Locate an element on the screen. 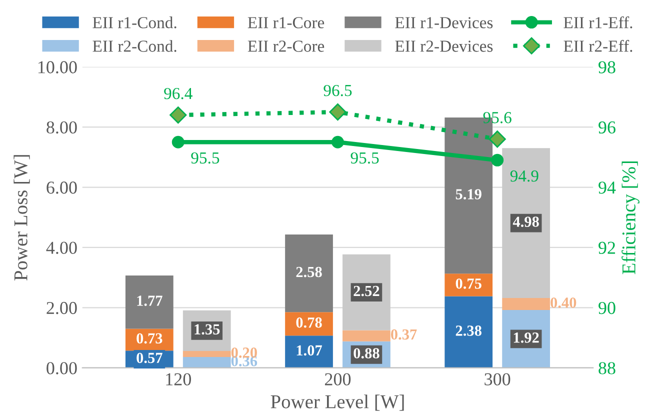  y-axis-title: Power Loss [W] is located at coordinates (22, 218).